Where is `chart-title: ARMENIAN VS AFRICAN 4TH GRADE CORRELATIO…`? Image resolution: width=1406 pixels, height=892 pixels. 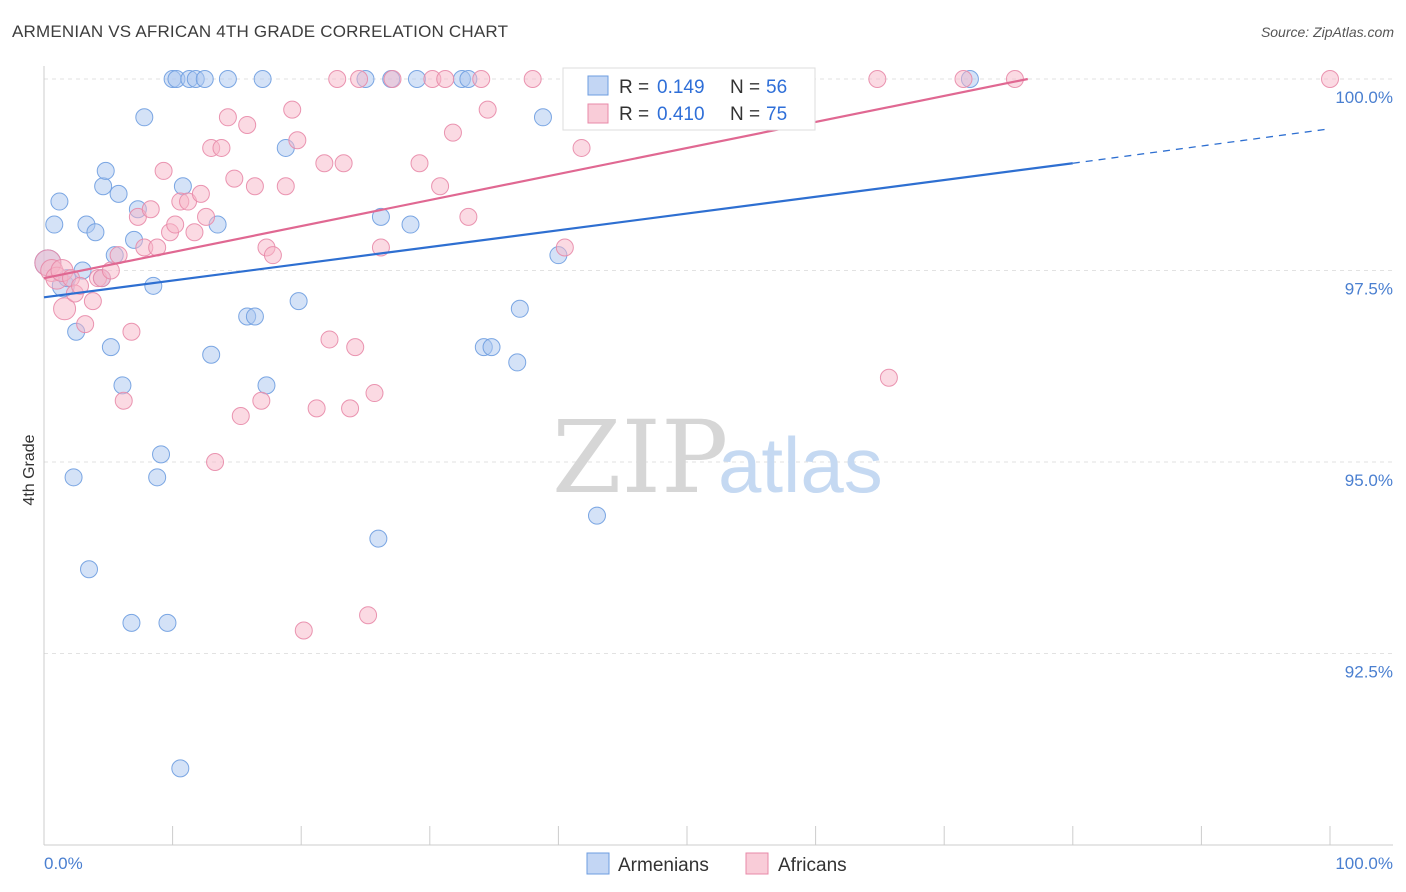 chart-title: ARMENIAN VS AFRICAN 4TH GRADE CORRELATIO… is located at coordinates (260, 31).